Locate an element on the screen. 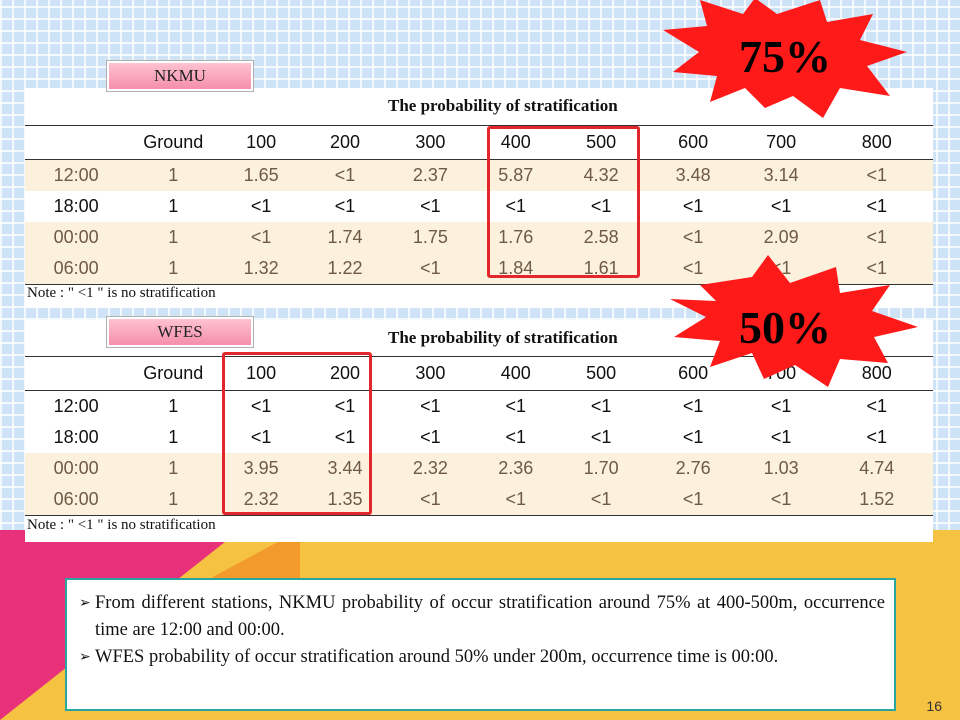  table-row: 00:00 1 <1 1.74 1.75 1.76 2.58 <1 2.09 <1 is located at coordinates (479, 237).